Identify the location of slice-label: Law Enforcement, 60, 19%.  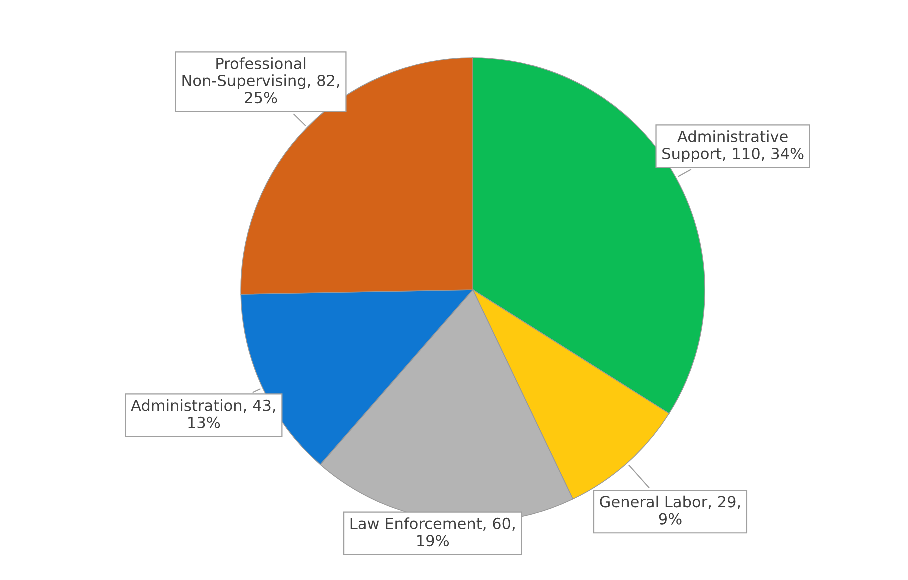
(432, 532).